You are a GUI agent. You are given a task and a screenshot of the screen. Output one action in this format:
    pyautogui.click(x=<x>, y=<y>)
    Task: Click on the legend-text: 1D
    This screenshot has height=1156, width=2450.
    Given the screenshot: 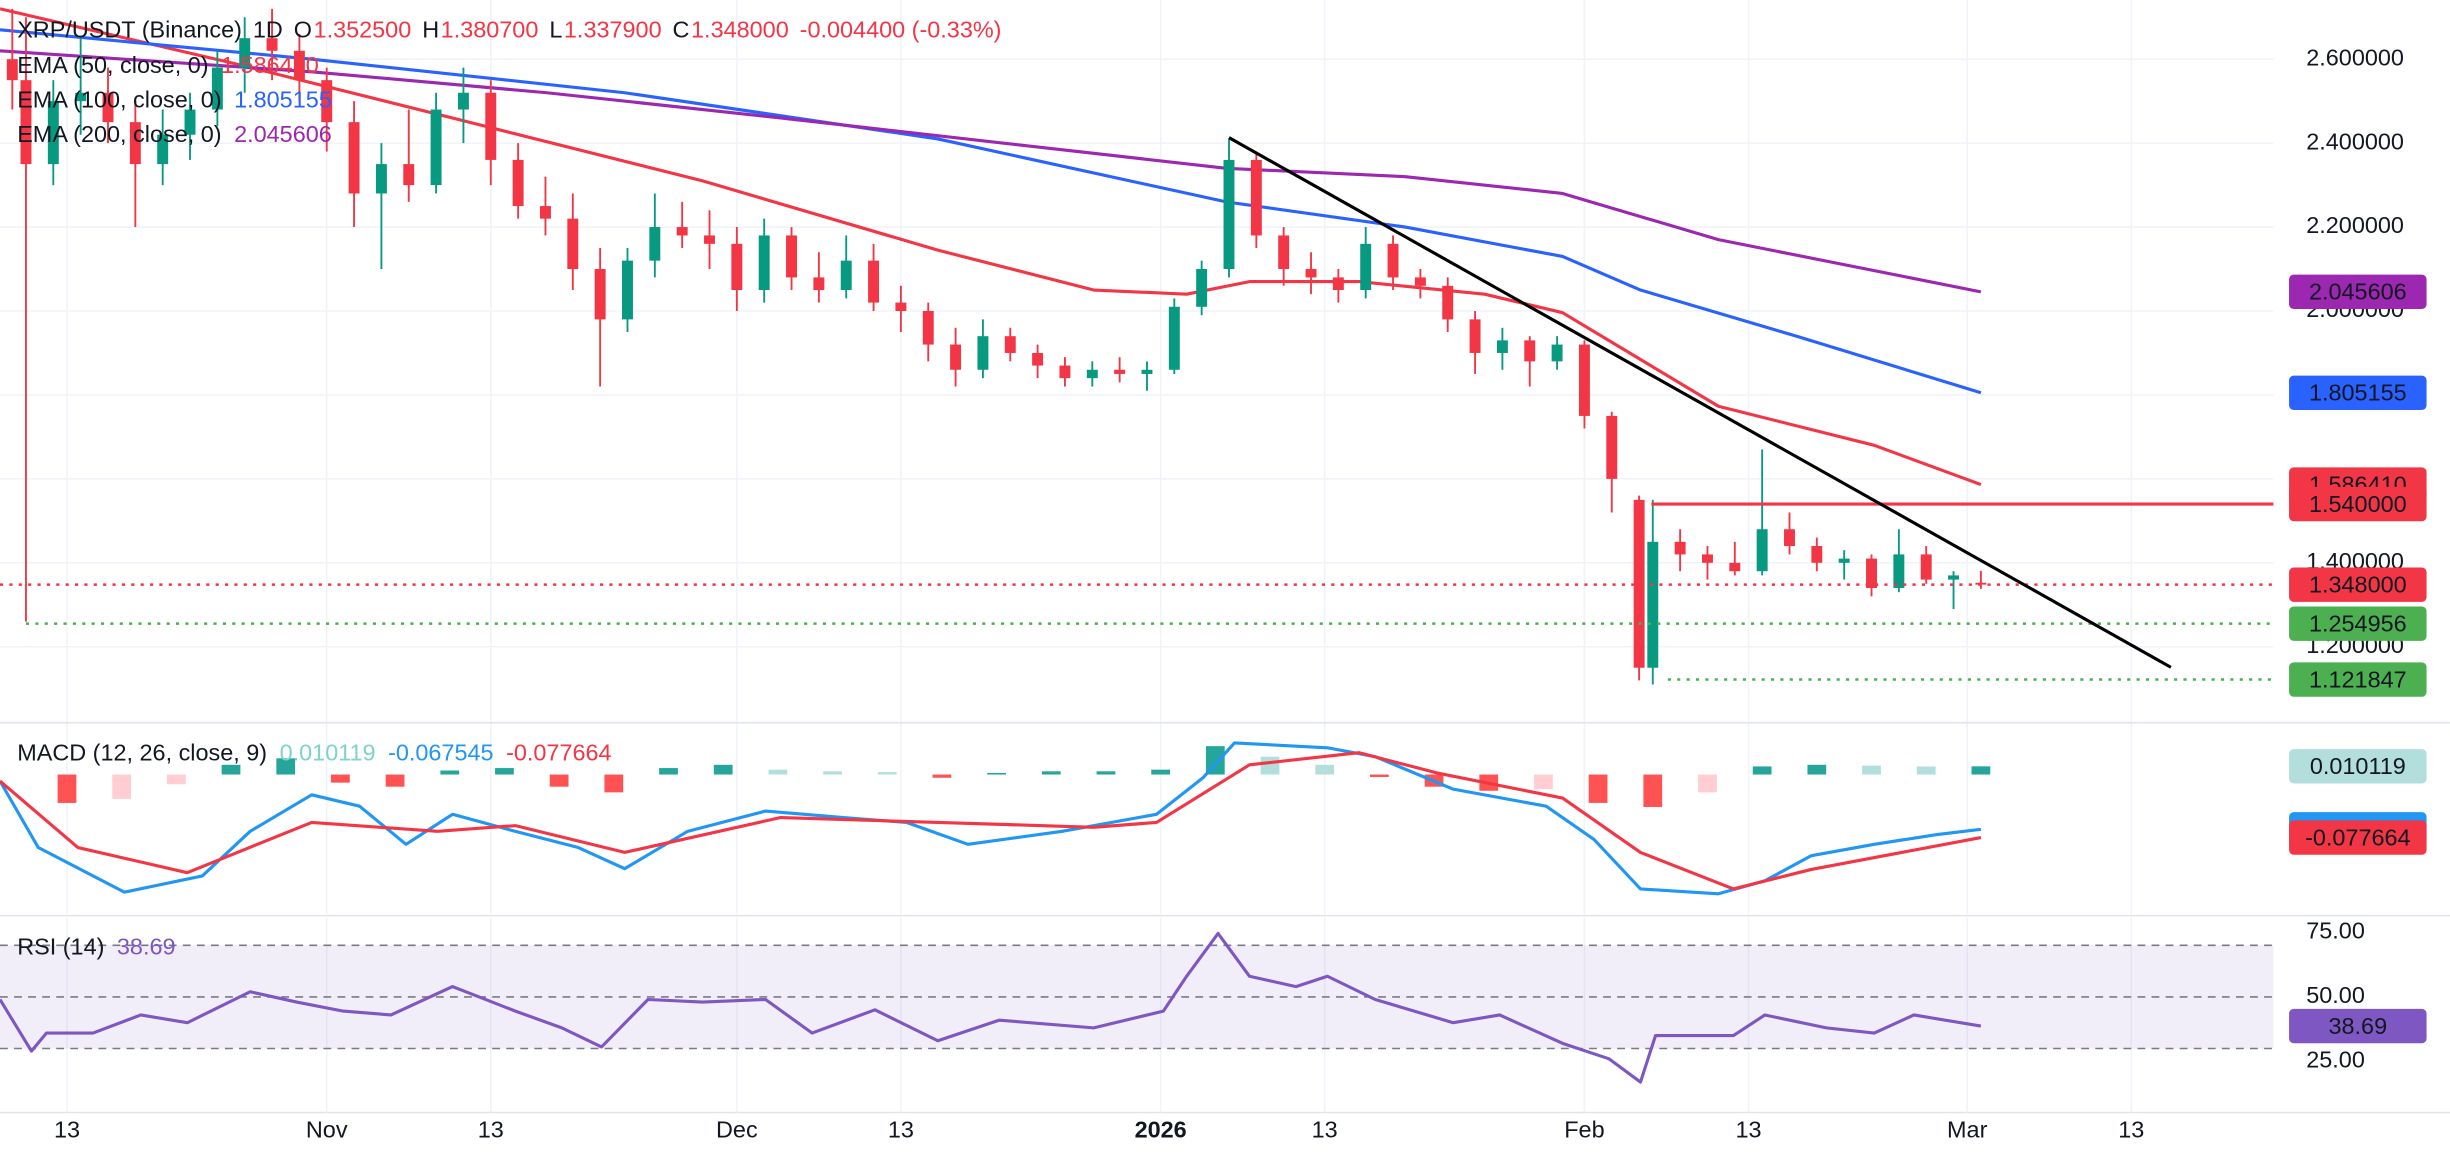 What is the action you would take?
    pyautogui.click(x=268, y=29)
    